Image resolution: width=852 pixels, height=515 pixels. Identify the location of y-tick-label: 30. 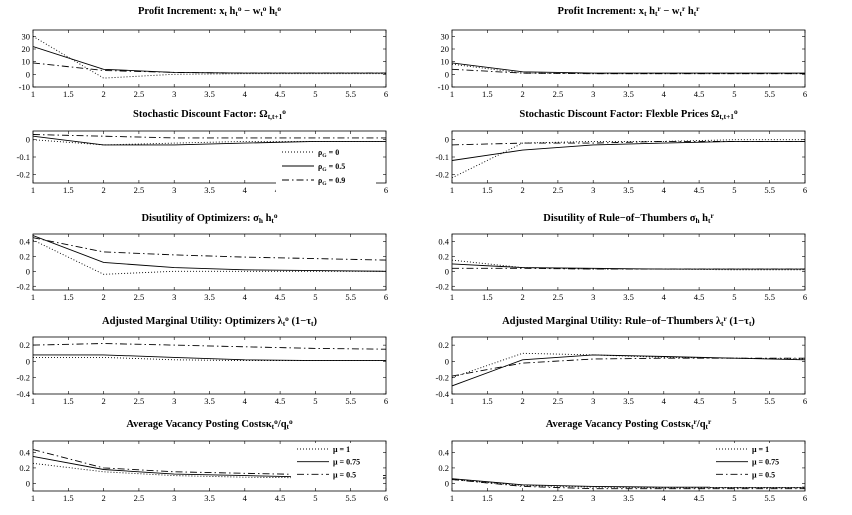
(26, 36).